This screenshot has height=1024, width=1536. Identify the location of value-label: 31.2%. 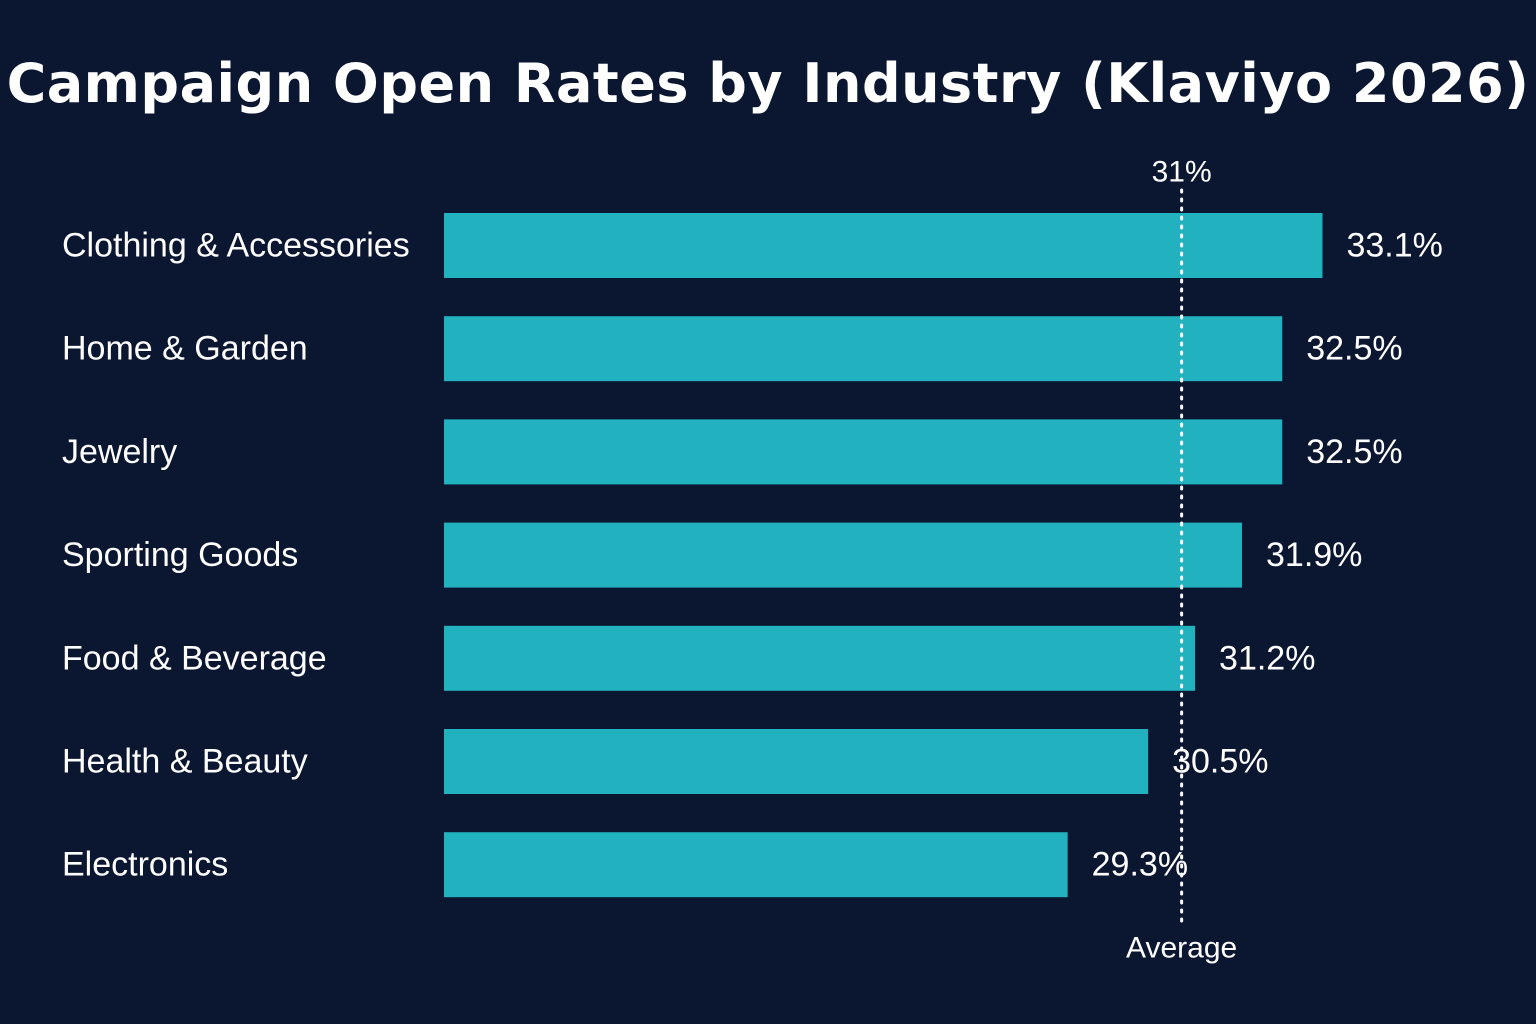
(1267, 658).